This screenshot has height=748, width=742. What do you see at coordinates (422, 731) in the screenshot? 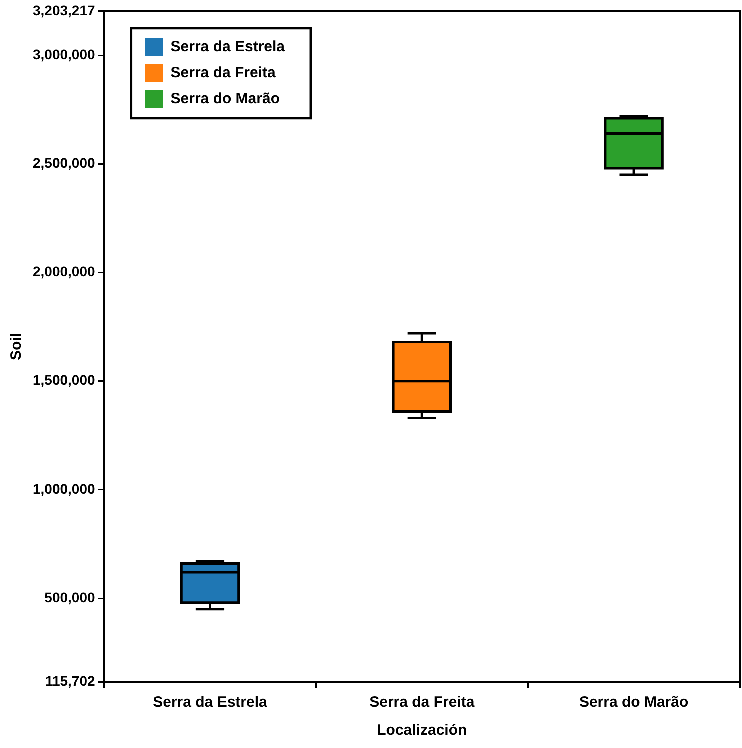
I see `x-axis-title: Localización` at bounding box center [422, 731].